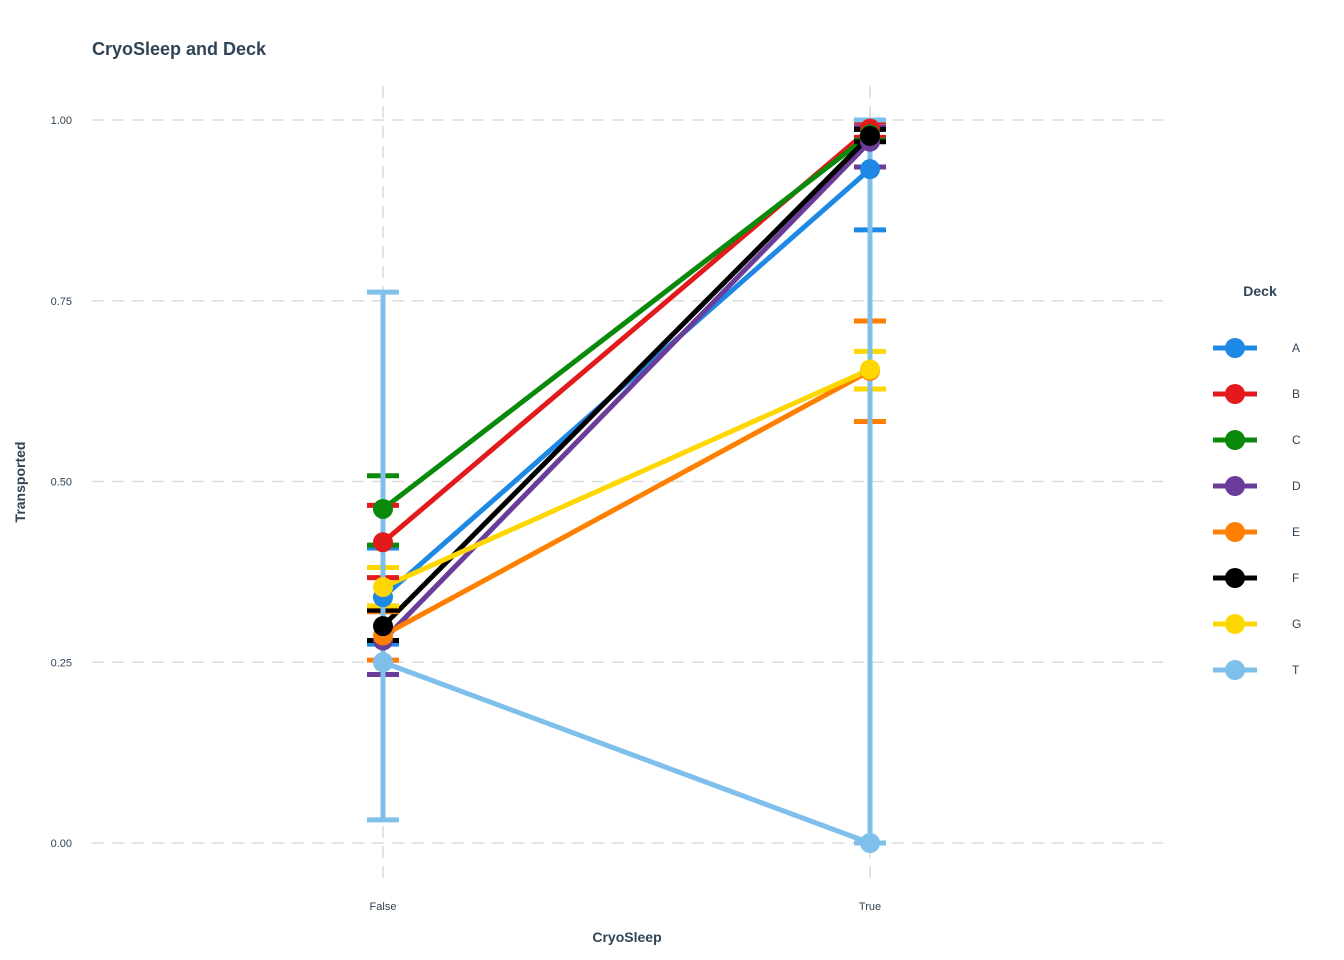 The height and width of the screenshot is (960, 1344). I want to click on y-axis-title: Transported, so click(20, 482).